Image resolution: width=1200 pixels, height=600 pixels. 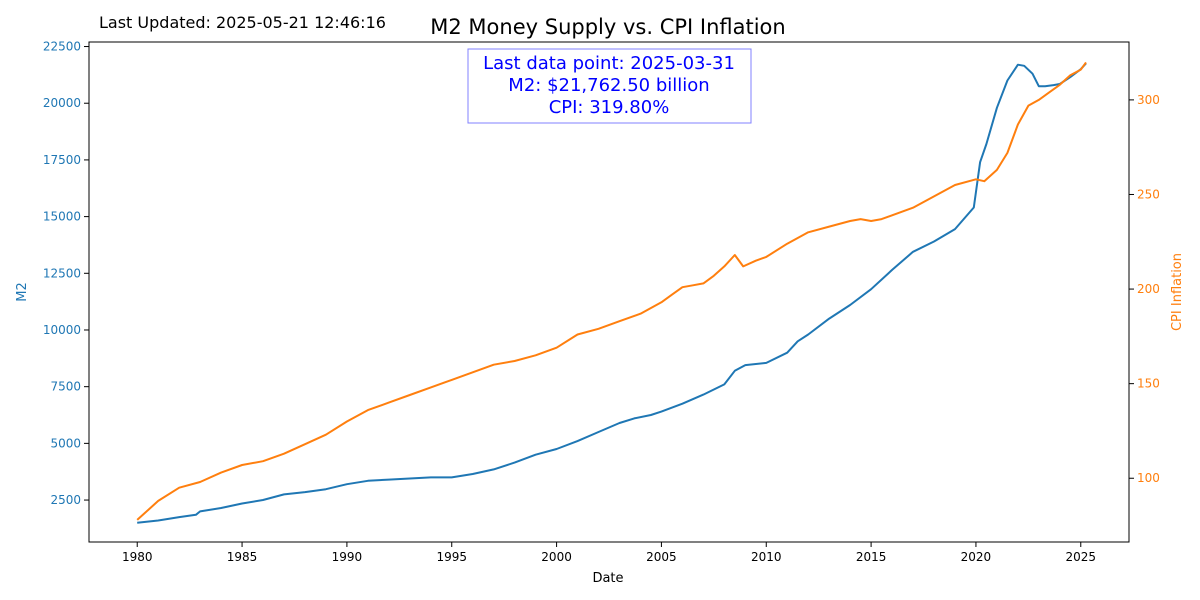 What do you see at coordinates (1177, 292) in the screenshot?
I see `y-axis-right-label: CPI Inflation` at bounding box center [1177, 292].